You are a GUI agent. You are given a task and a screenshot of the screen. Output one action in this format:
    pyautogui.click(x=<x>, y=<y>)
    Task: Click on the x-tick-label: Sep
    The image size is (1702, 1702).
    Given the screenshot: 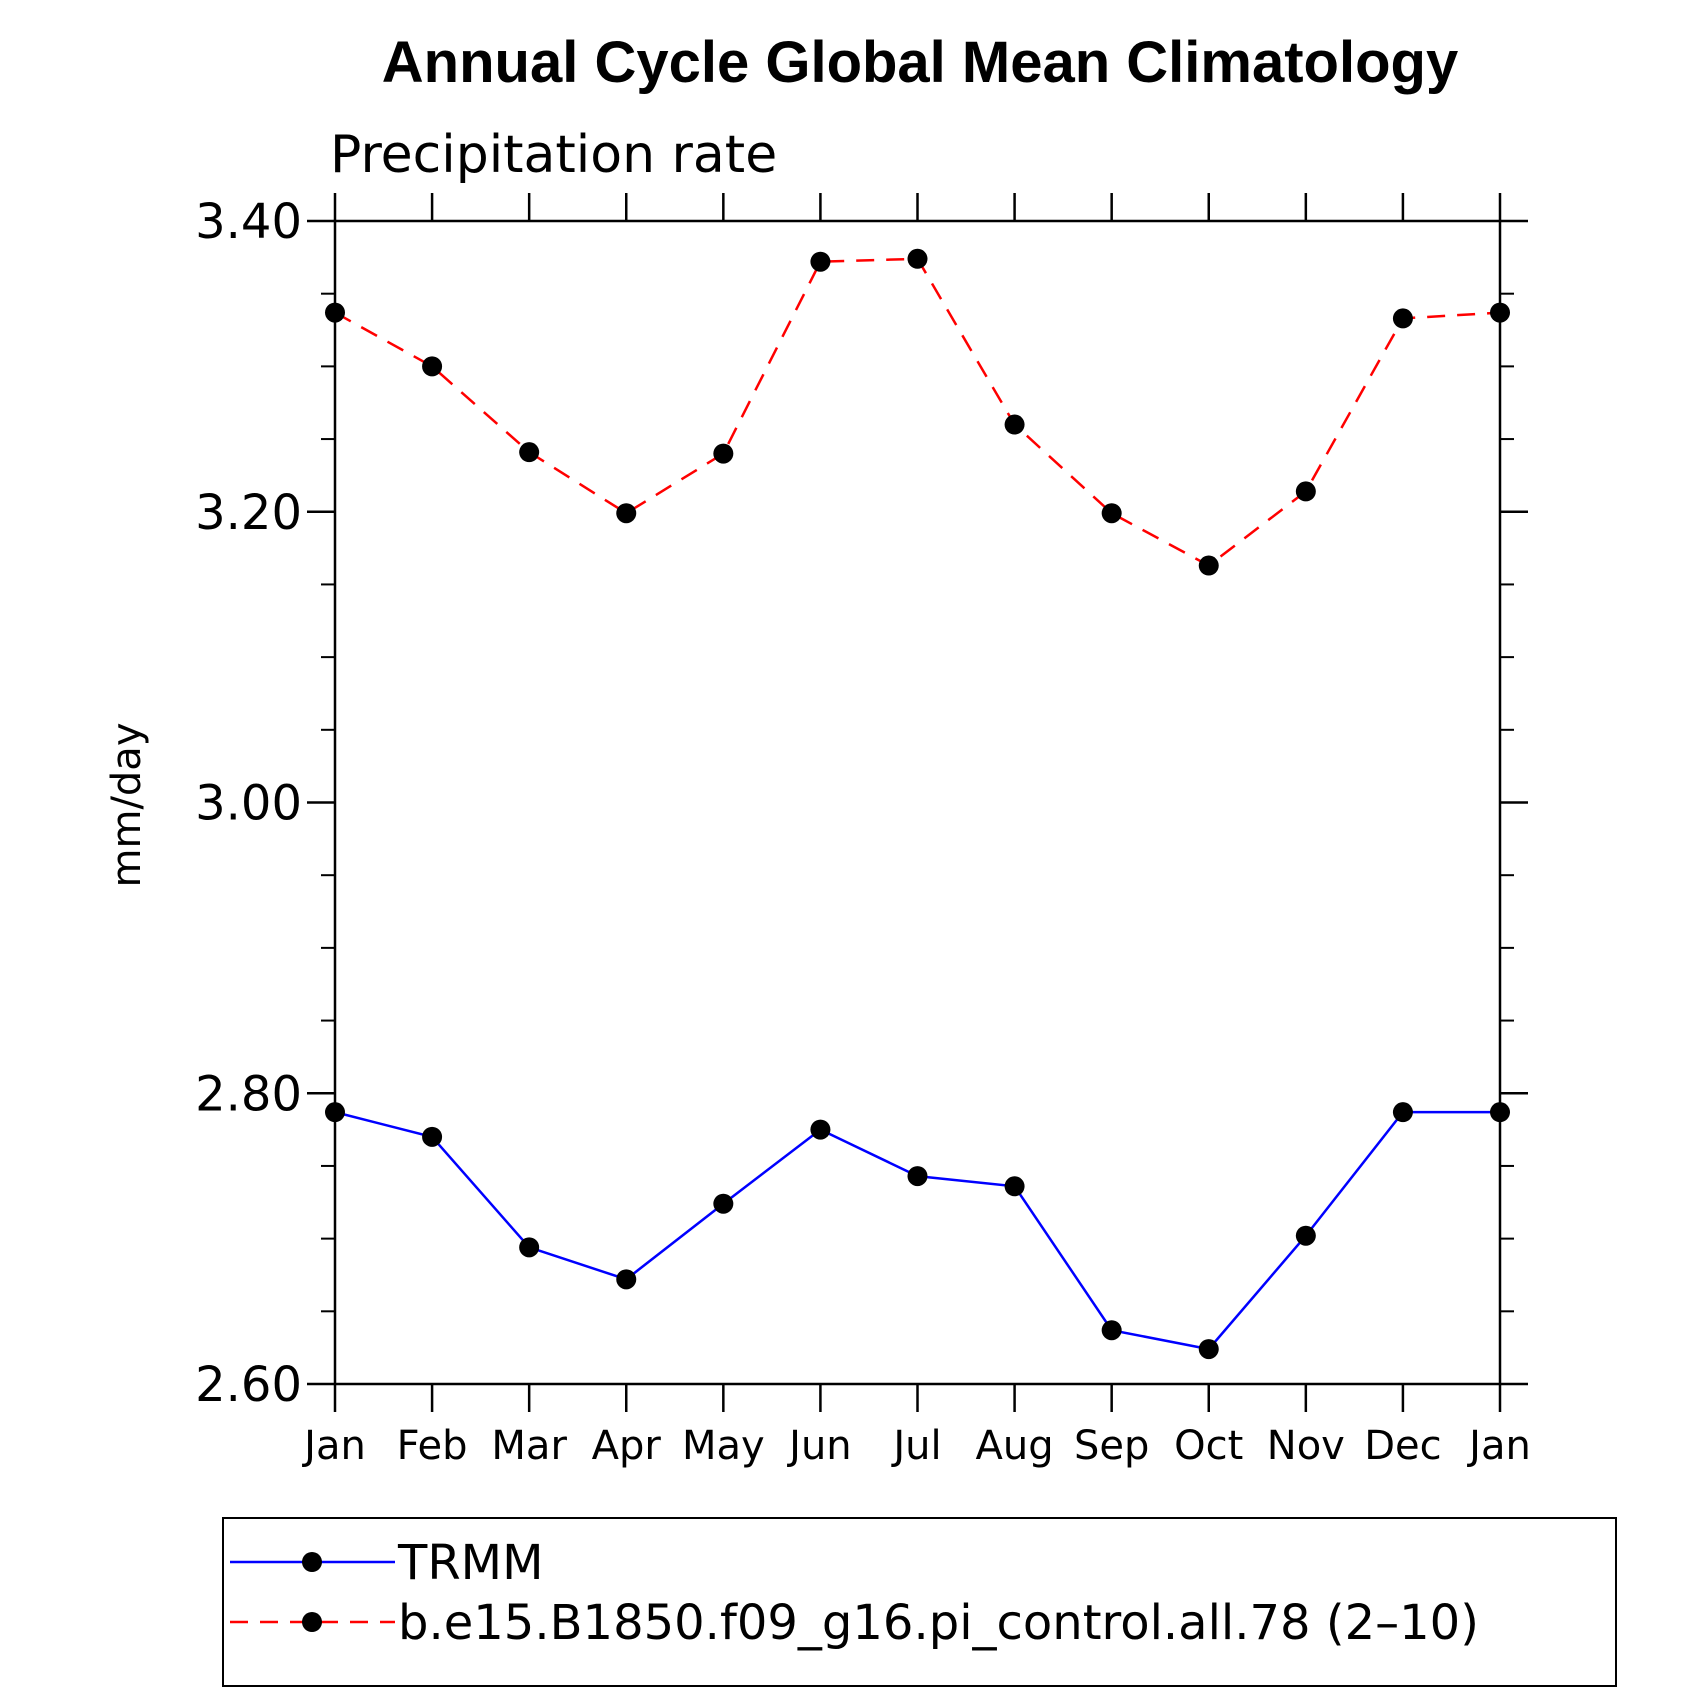 What is the action you would take?
    pyautogui.click(x=1111, y=1446)
    